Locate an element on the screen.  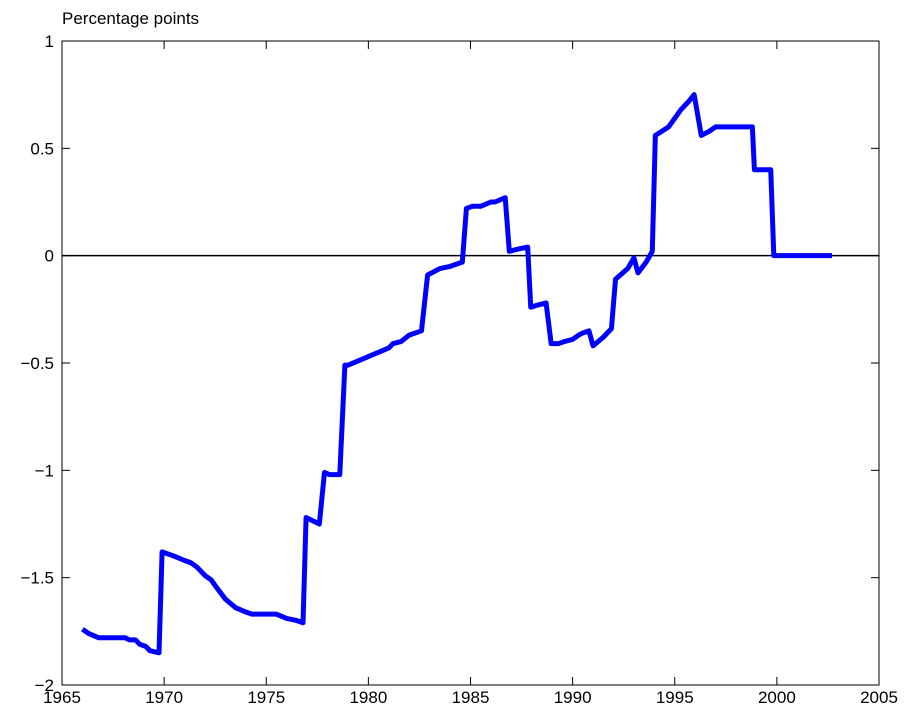
x-tick-label: 1975 is located at coordinates (266, 697).